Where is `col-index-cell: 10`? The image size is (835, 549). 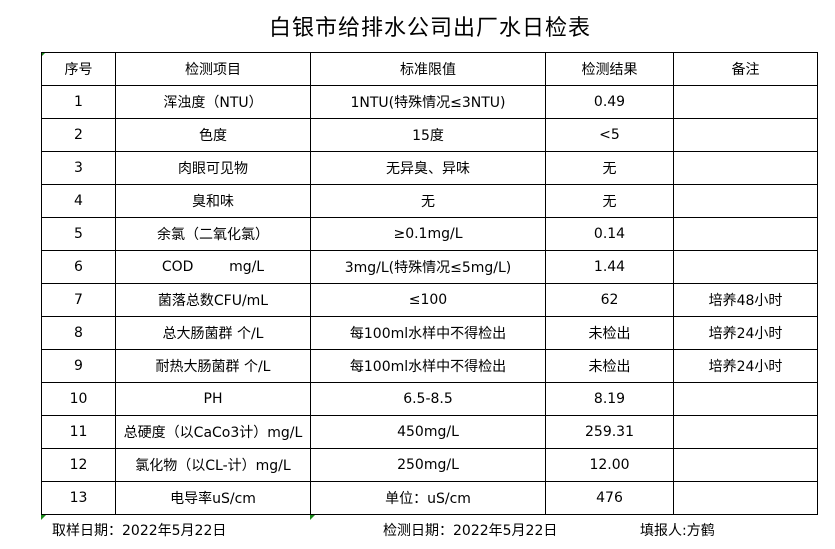 col-index-cell: 10 is located at coordinates (78, 399).